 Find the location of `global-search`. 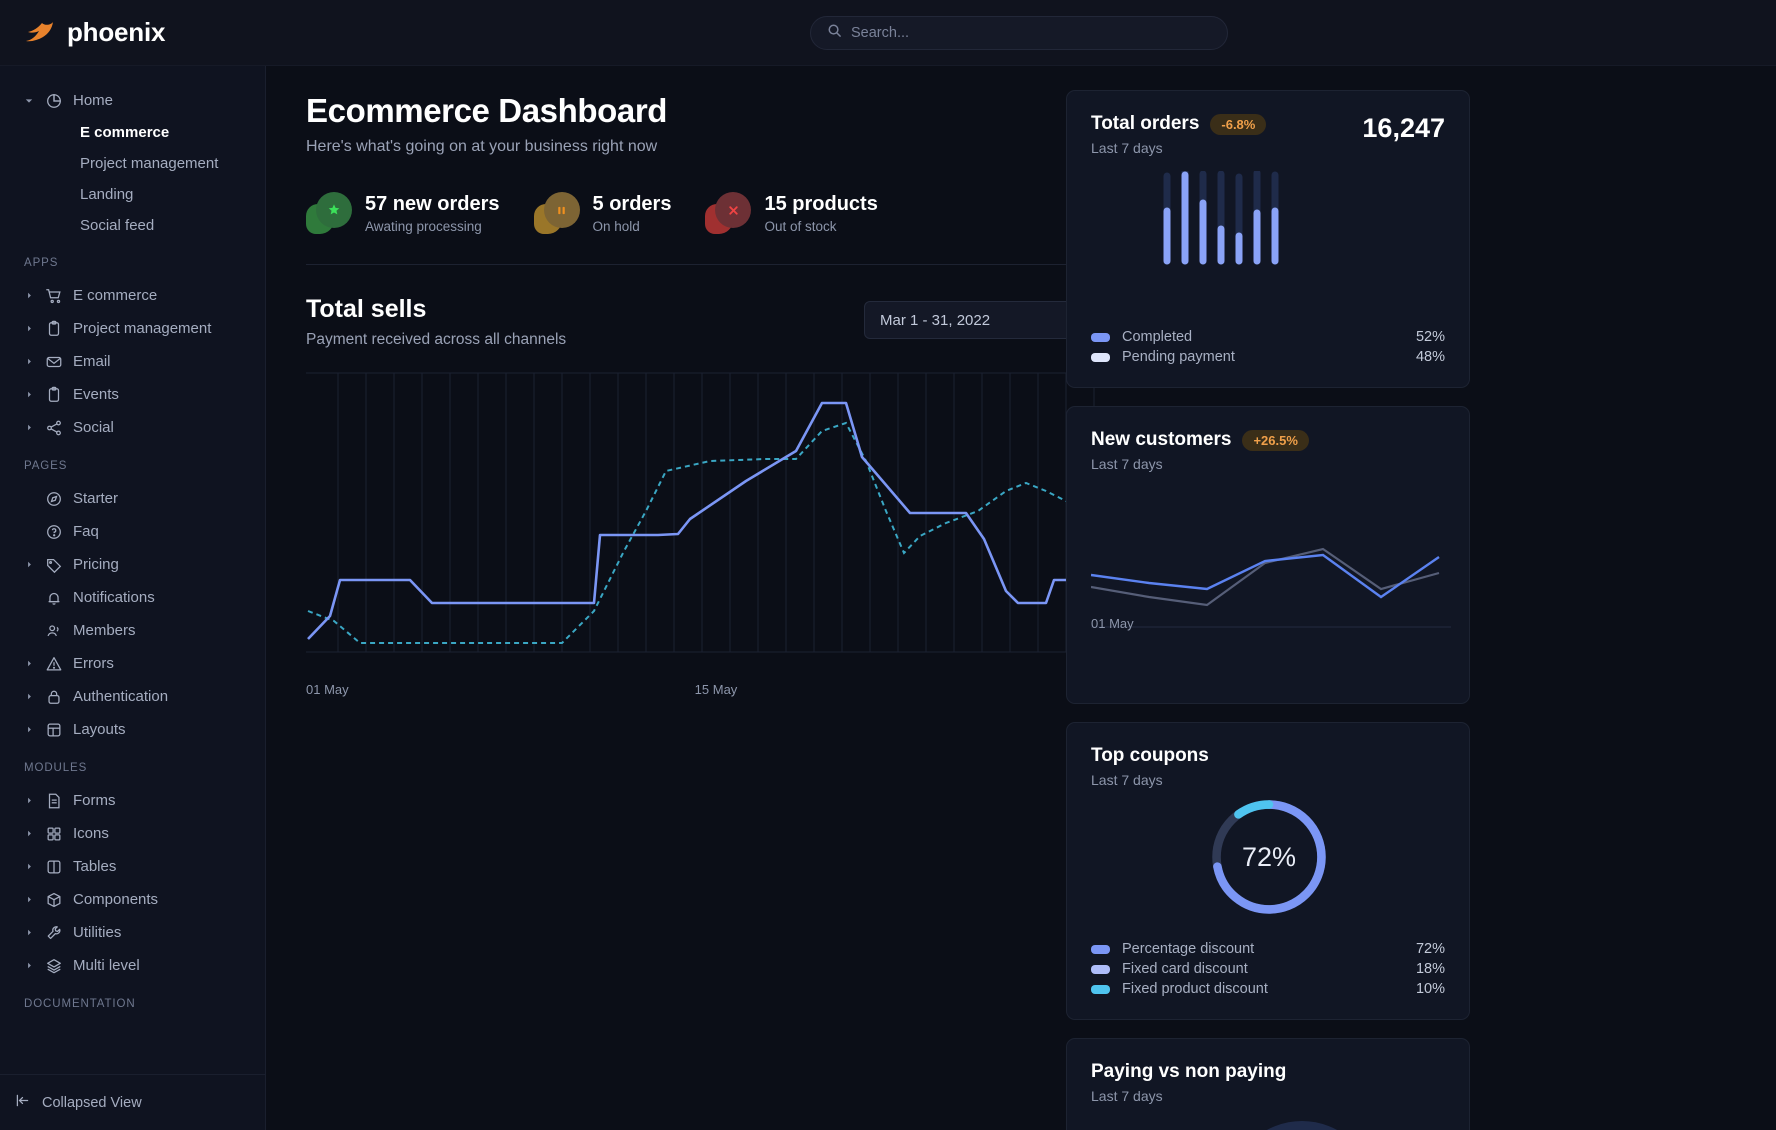

global-search is located at coordinates (1019, 33).